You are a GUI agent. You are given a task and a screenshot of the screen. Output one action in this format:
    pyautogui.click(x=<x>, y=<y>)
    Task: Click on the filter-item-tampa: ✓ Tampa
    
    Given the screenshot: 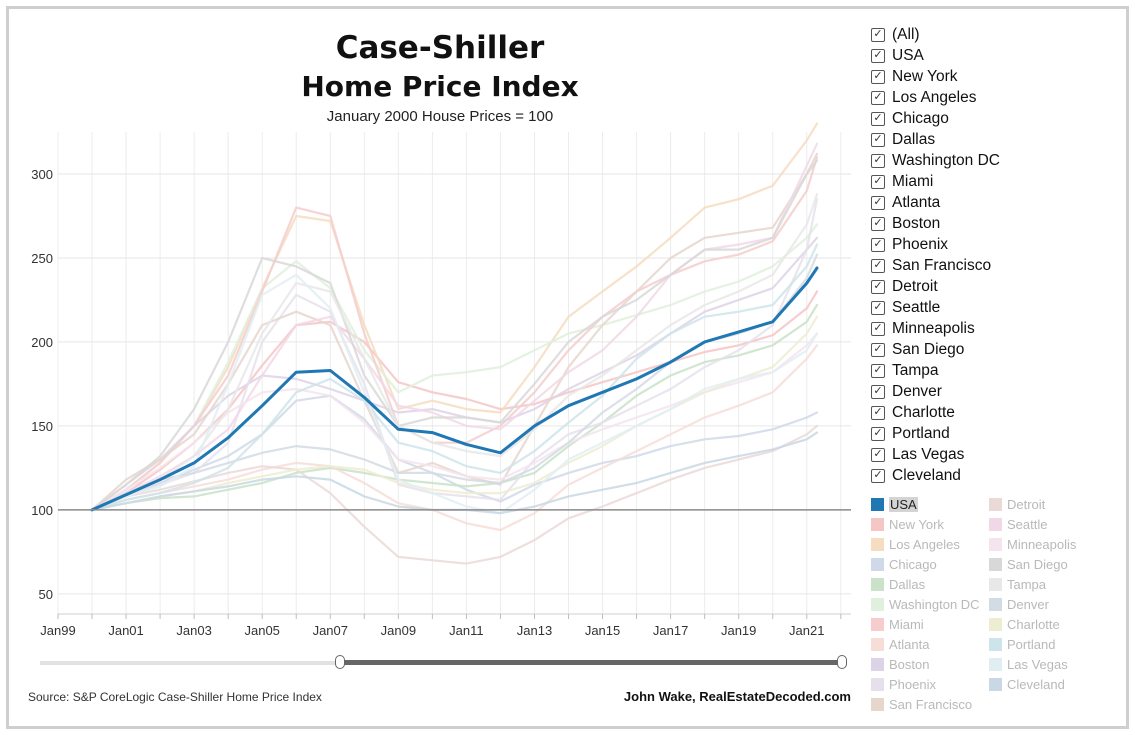 What is the action you would take?
    pyautogui.click(x=935, y=370)
    